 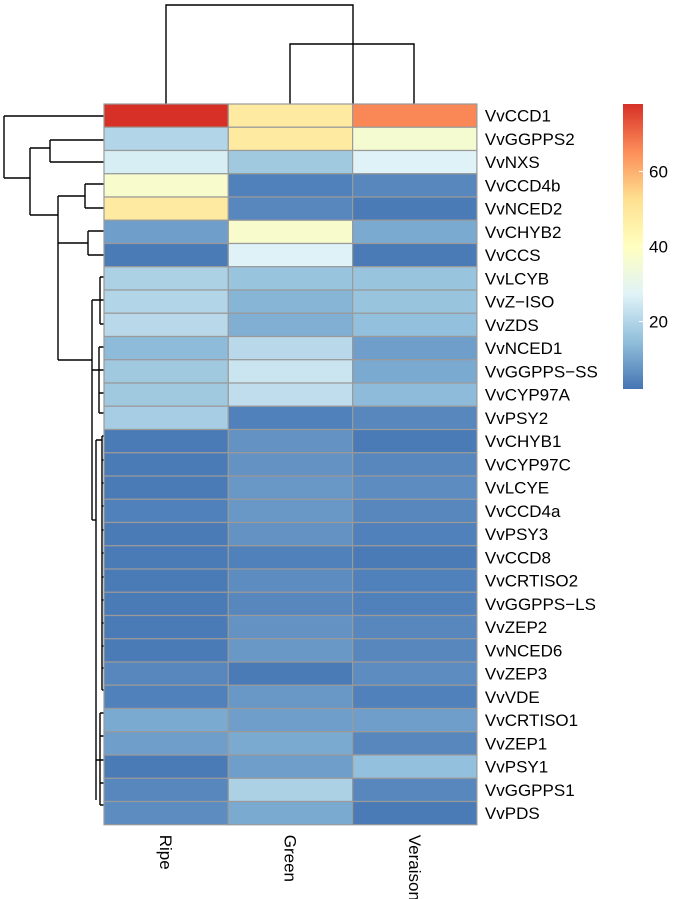 I want to click on row-label: VvCHYB1, so click(x=523, y=441).